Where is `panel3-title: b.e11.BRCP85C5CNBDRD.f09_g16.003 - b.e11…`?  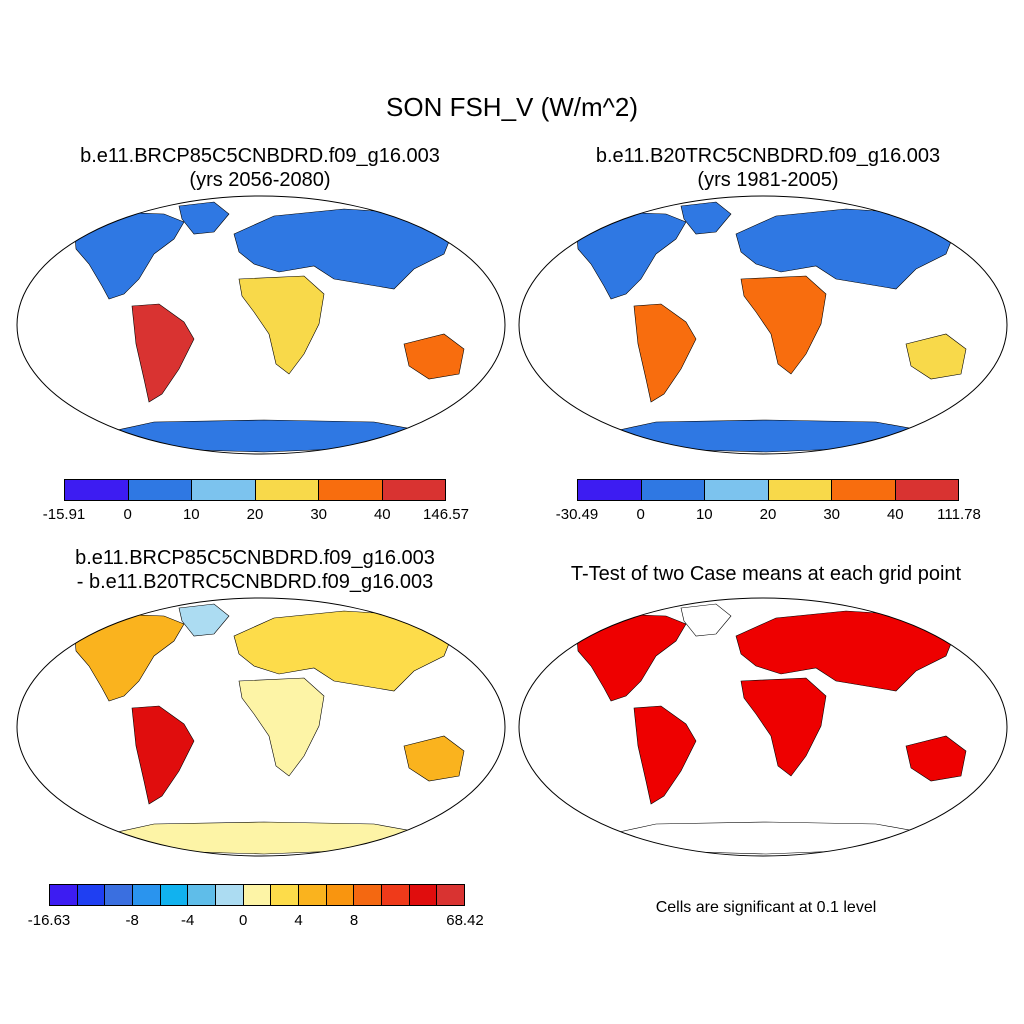 panel3-title: b.e11.BRCP85C5CNBDRD.f09_g16.003 - b.e11… is located at coordinates (255, 570).